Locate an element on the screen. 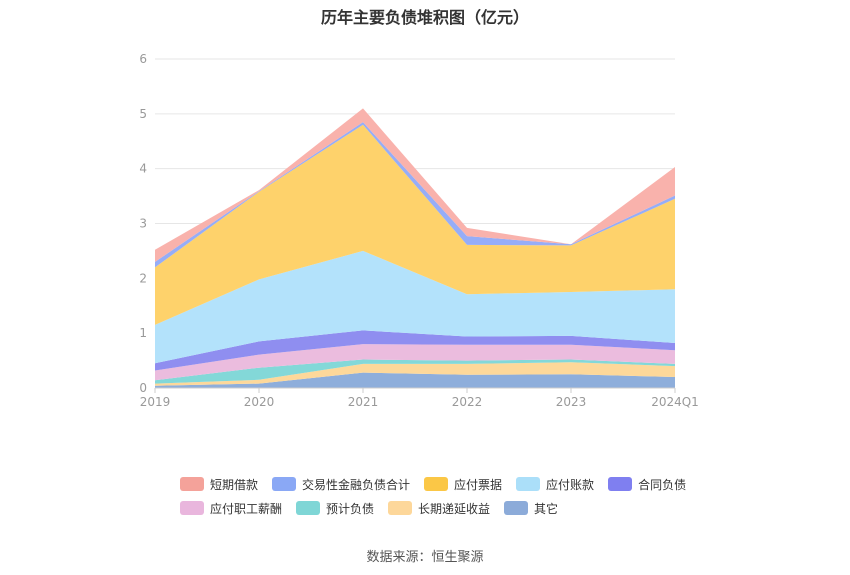 This screenshot has width=850, height=575. y-tick-label: 1 is located at coordinates (143, 333).